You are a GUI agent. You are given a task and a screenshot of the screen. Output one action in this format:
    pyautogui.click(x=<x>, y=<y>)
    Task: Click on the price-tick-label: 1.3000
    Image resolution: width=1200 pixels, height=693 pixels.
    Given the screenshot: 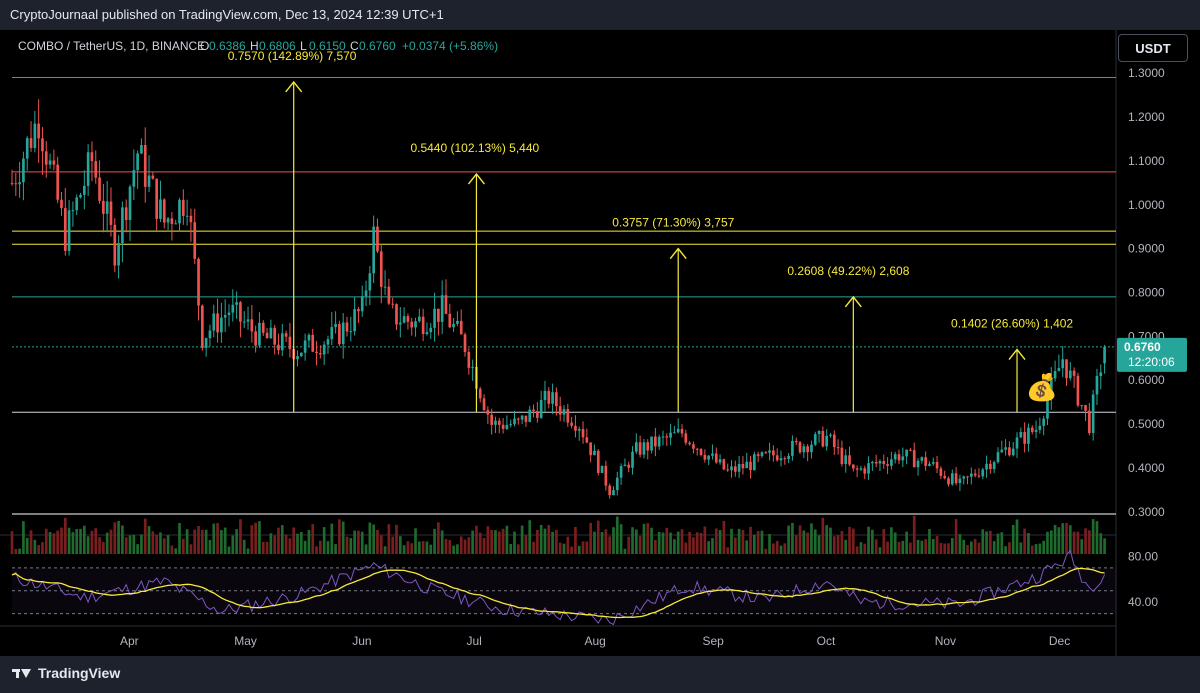 What is the action you would take?
    pyautogui.click(x=1146, y=73)
    